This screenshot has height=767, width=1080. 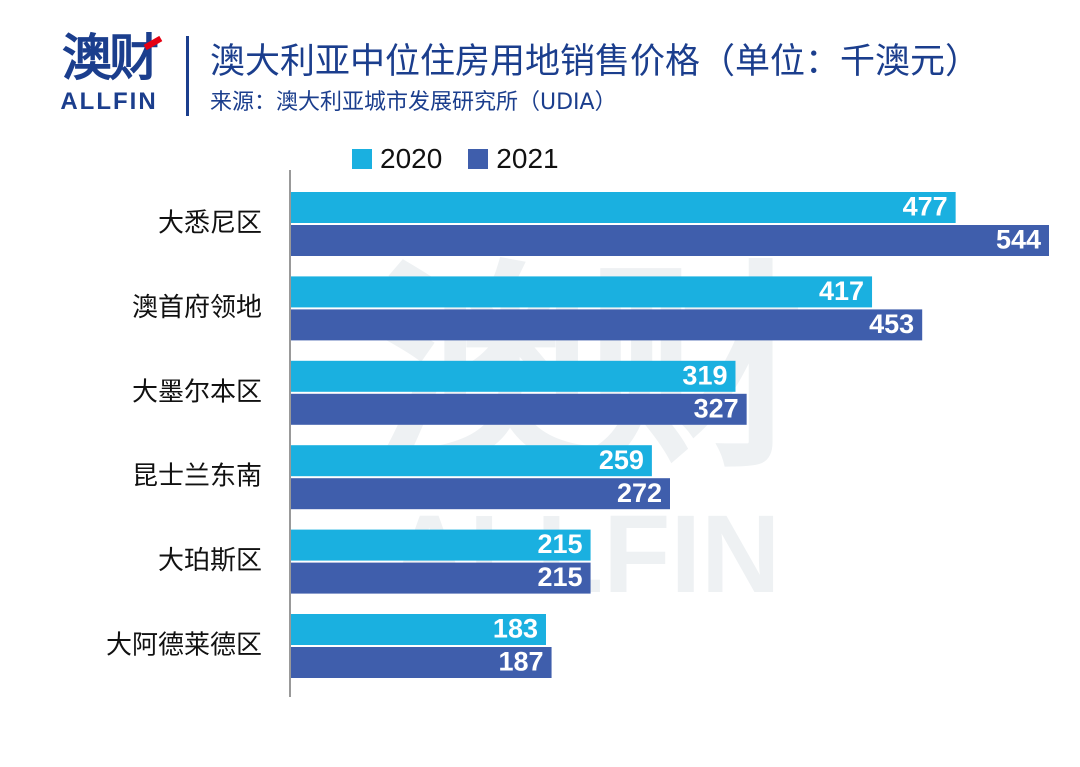 What do you see at coordinates (197, 308) in the screenshot?
I see `category-label: 澳首府领地` at bounding box center [197, 308].